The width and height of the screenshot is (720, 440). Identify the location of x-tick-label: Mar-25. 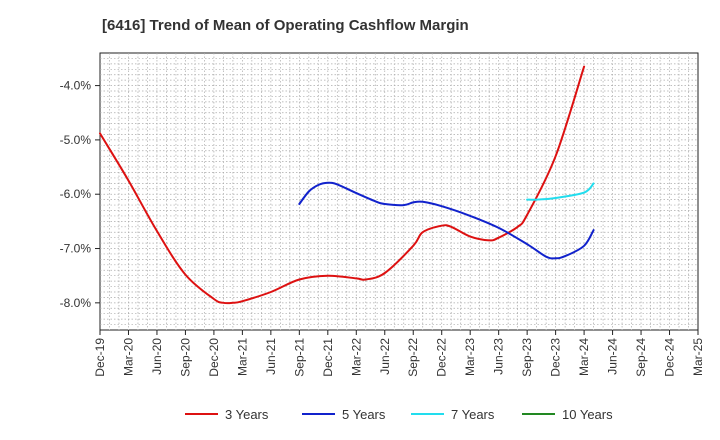
(698, 357).